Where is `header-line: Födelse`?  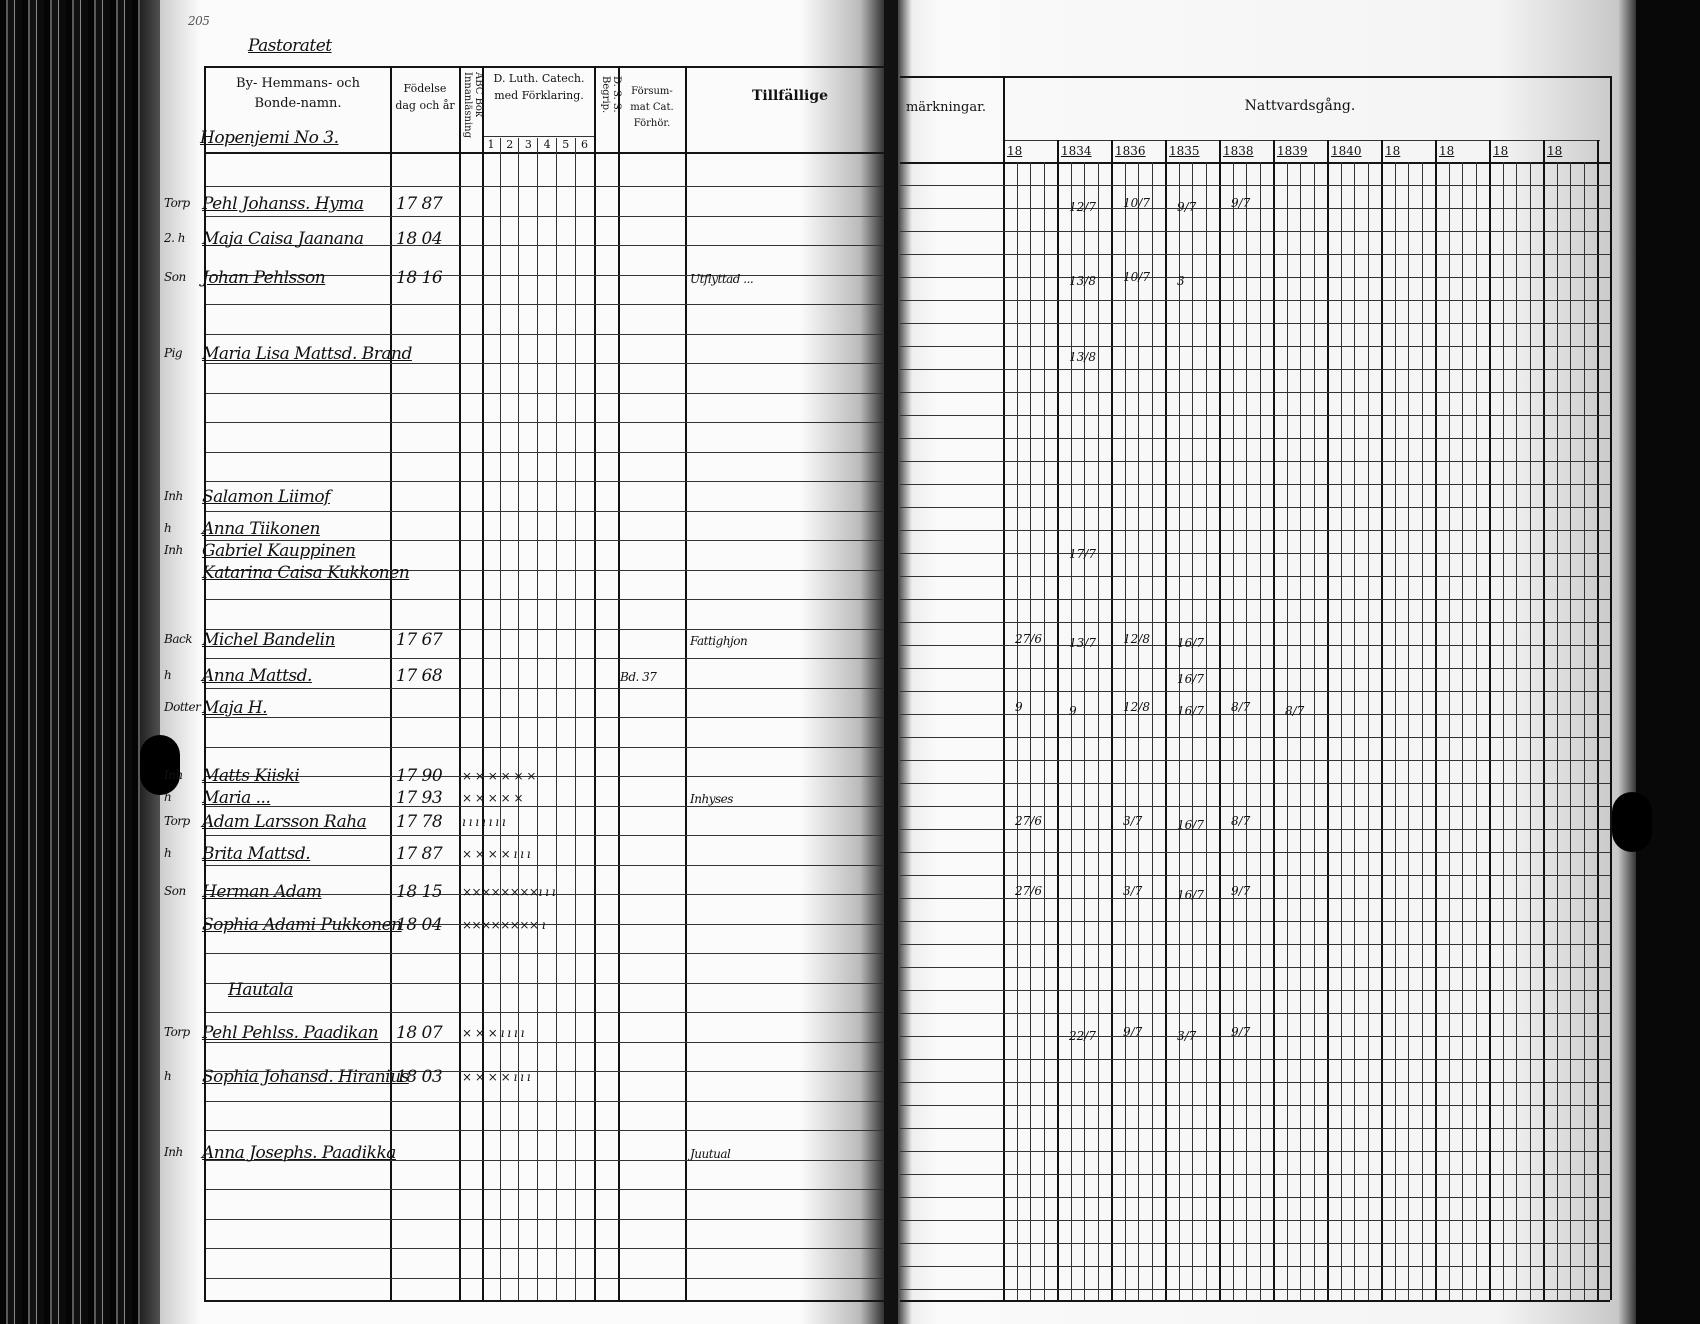 header-line: Födelse is located at coordinates (425, 88).